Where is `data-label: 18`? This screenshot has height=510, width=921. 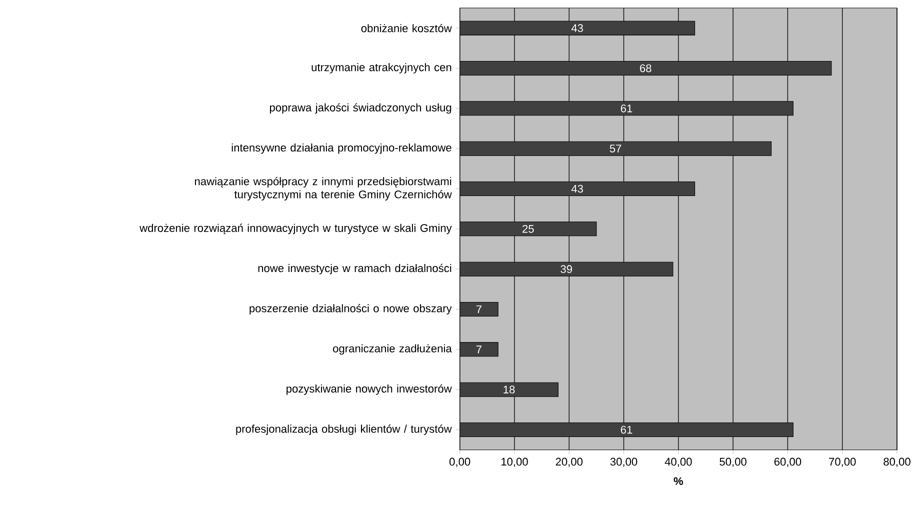
data-label: 18 is located at coordinates (509, 390).